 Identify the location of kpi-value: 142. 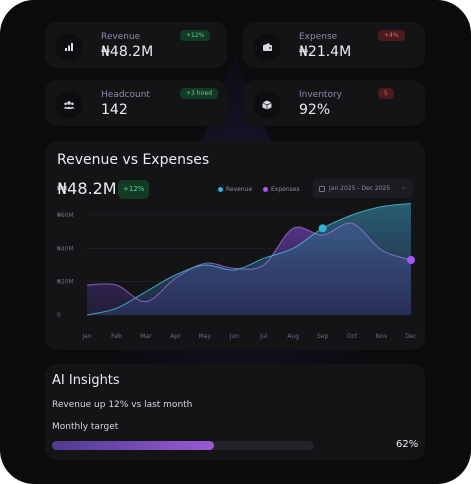
(114, 110).